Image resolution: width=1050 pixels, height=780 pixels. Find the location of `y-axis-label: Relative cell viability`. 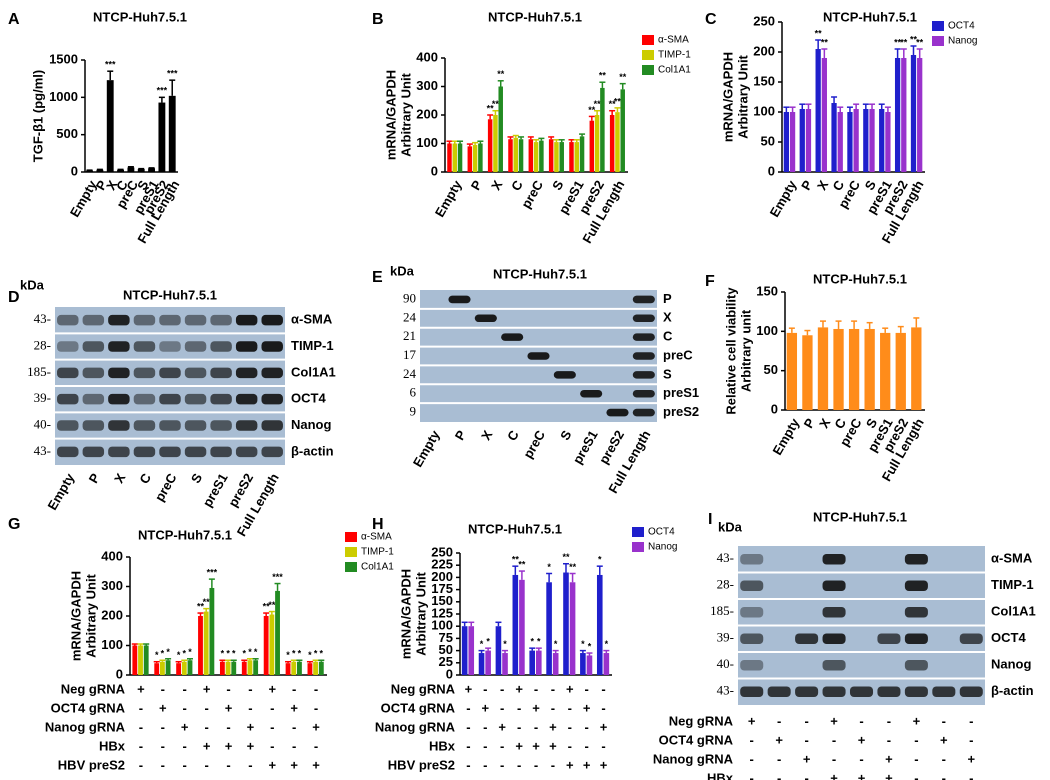

y-axis-label: Relative cell viability is located at coordinates (730, 351).